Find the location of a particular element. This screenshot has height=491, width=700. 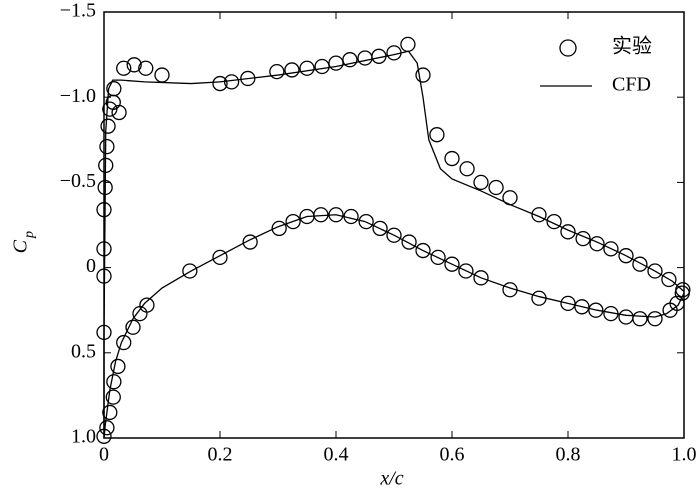

x-tick-label: 1.0 is located at coordinates (684, 455).